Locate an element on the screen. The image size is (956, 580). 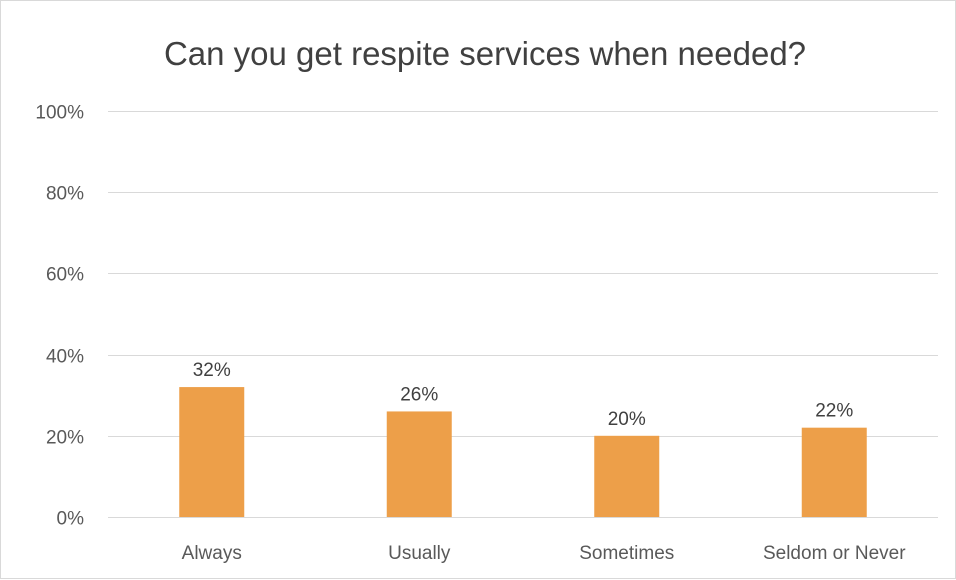
data-label: 20% is located at coordinates (627, 419).